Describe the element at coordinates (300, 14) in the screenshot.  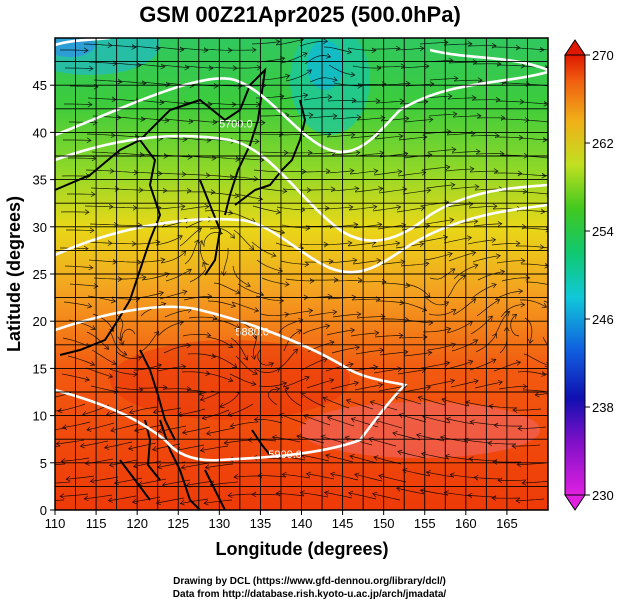
I see `chart-title: GSM 00Z21Apr2025 (500.0hPa)` at that location.